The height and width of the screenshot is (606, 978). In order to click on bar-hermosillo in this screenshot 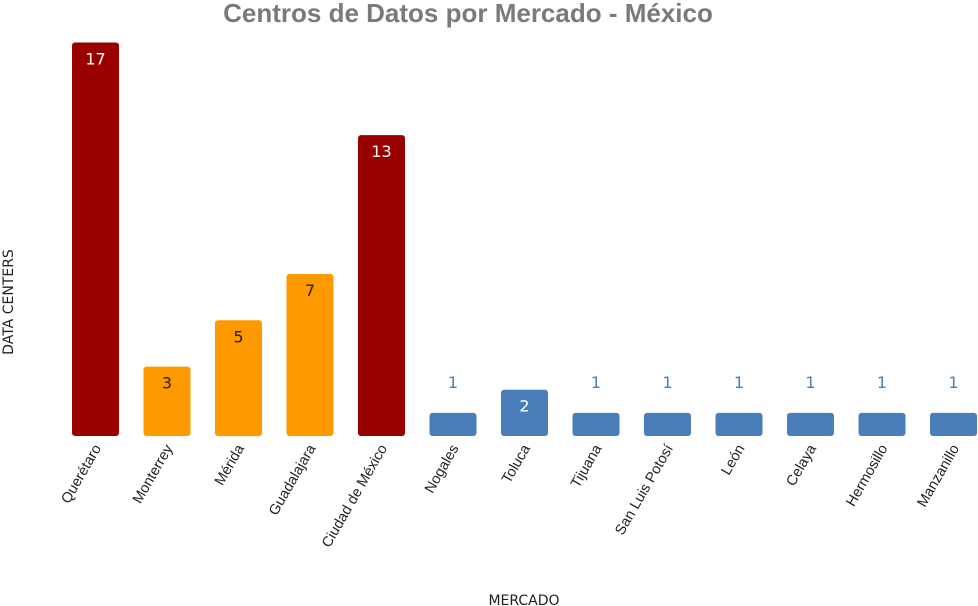, I will do `click(882, 424)`.